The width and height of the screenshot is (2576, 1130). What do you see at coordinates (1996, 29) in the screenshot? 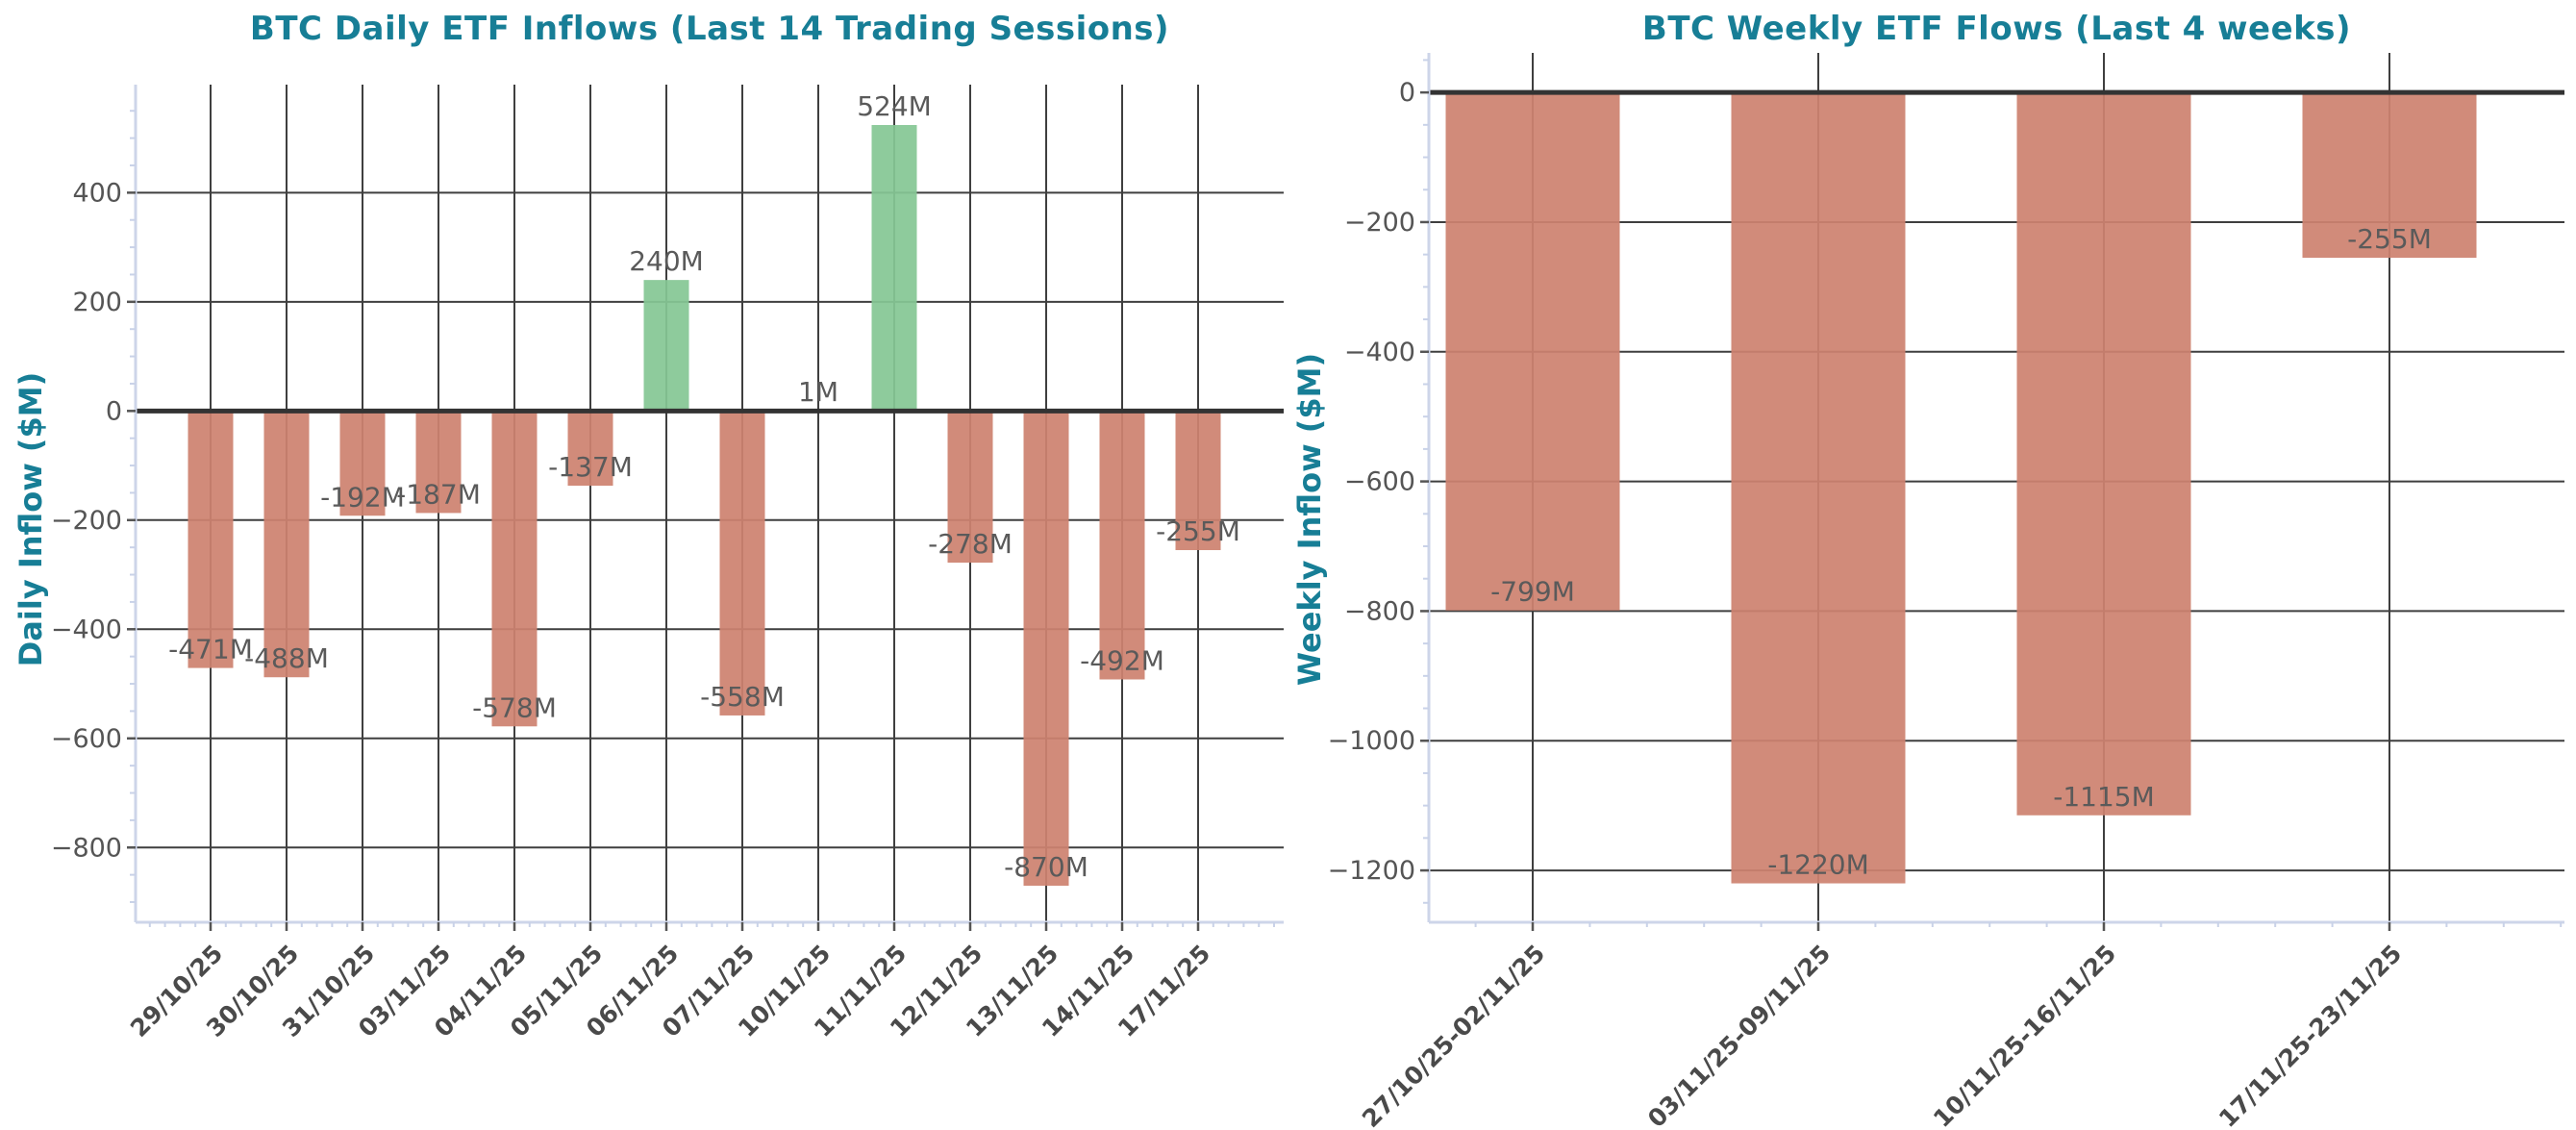
I see `weekly-chart-title: BTC Weekly ETF Flows (Last 4 weeks)` at bounding box center [1996, 29].